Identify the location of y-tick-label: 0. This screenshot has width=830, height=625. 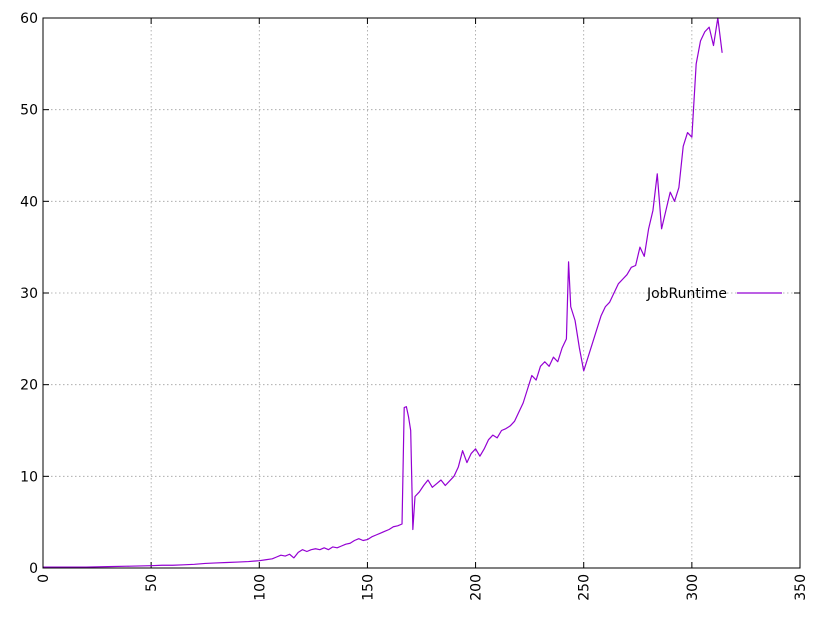
(33, 569).